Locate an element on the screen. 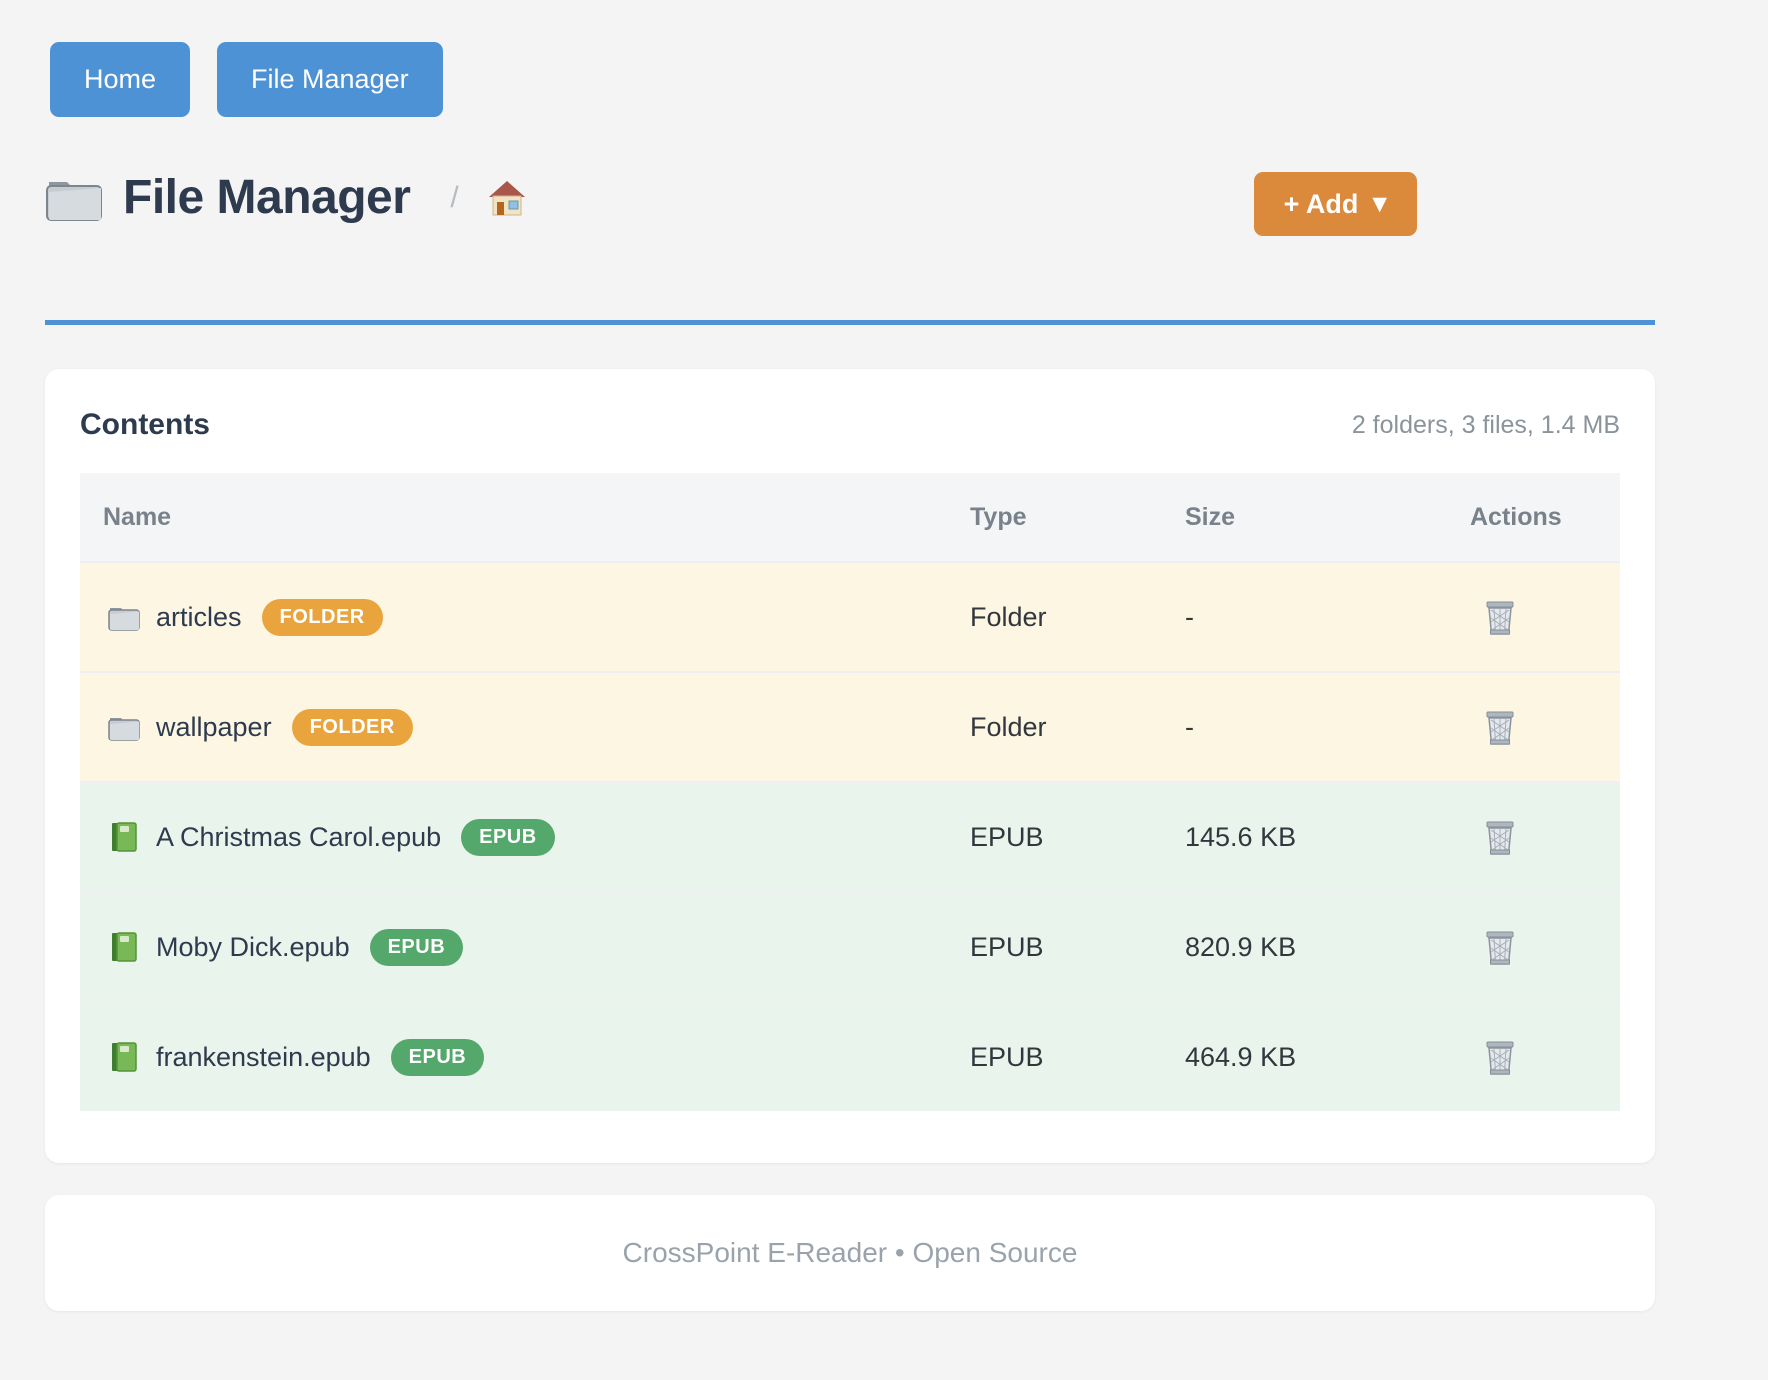  table-header-row: Name Type Size Actions is located at coordinates (850, 517).